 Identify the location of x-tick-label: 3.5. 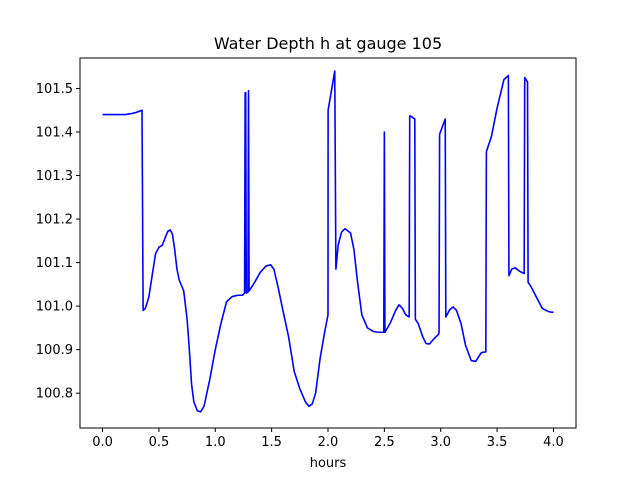
(497, 442).